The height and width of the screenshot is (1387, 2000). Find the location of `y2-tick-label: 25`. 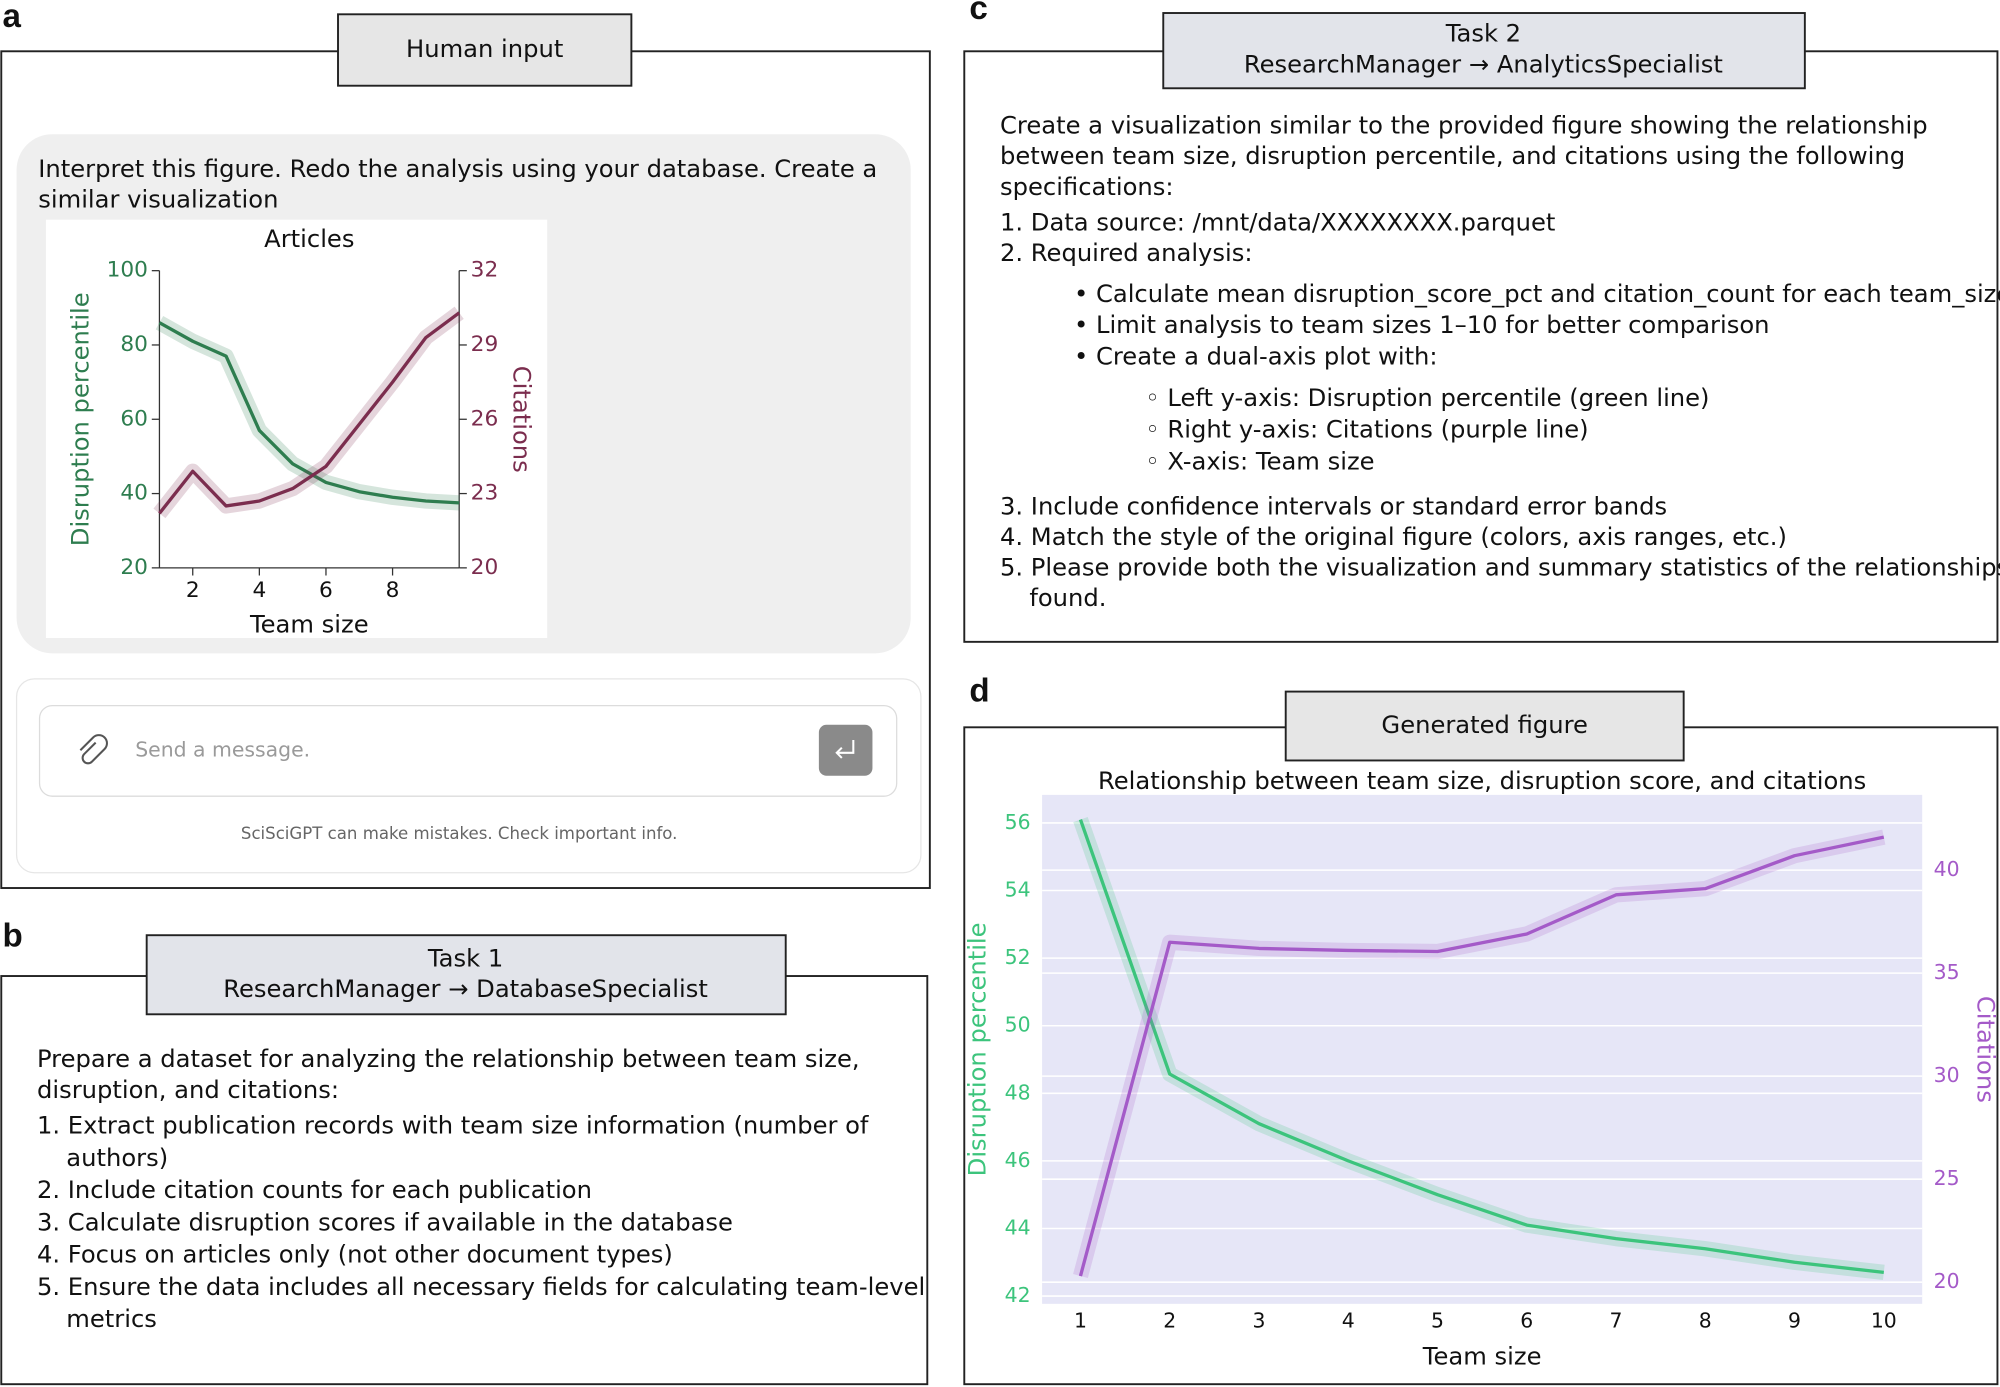

y2-tick-label: 25 is located at coordinates (1947, 1178).